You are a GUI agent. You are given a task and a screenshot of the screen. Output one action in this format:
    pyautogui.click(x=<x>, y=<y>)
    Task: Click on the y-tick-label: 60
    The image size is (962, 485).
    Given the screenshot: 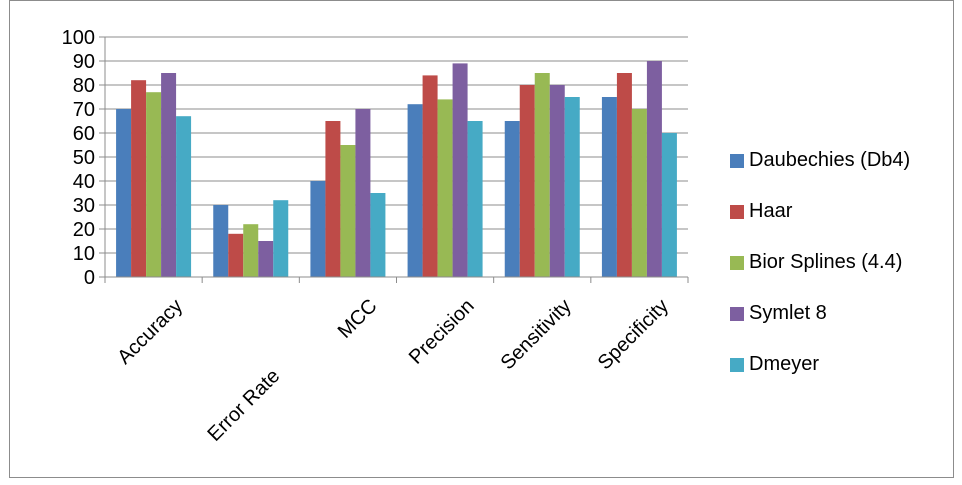 What is the action you would take?
    pyautogui.click(x=84, y=134)
    